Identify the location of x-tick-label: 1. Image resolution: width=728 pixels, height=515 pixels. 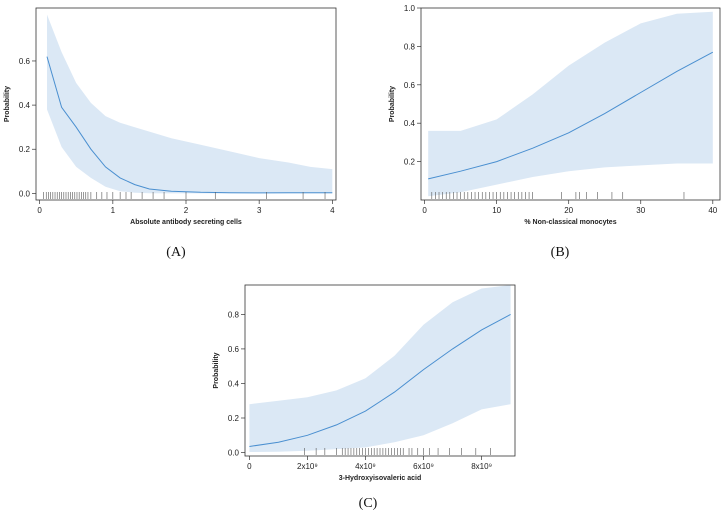
(113, 210).